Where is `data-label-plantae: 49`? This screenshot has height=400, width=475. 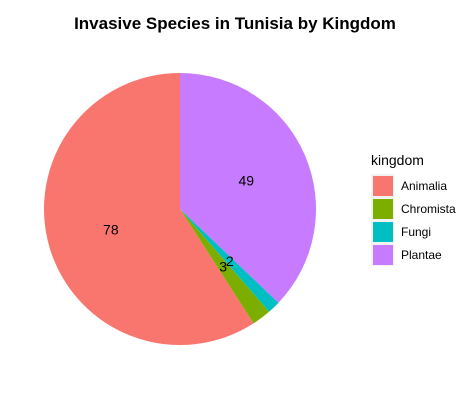
data-label-plantae: 49 is located at coordinates (246, 181).